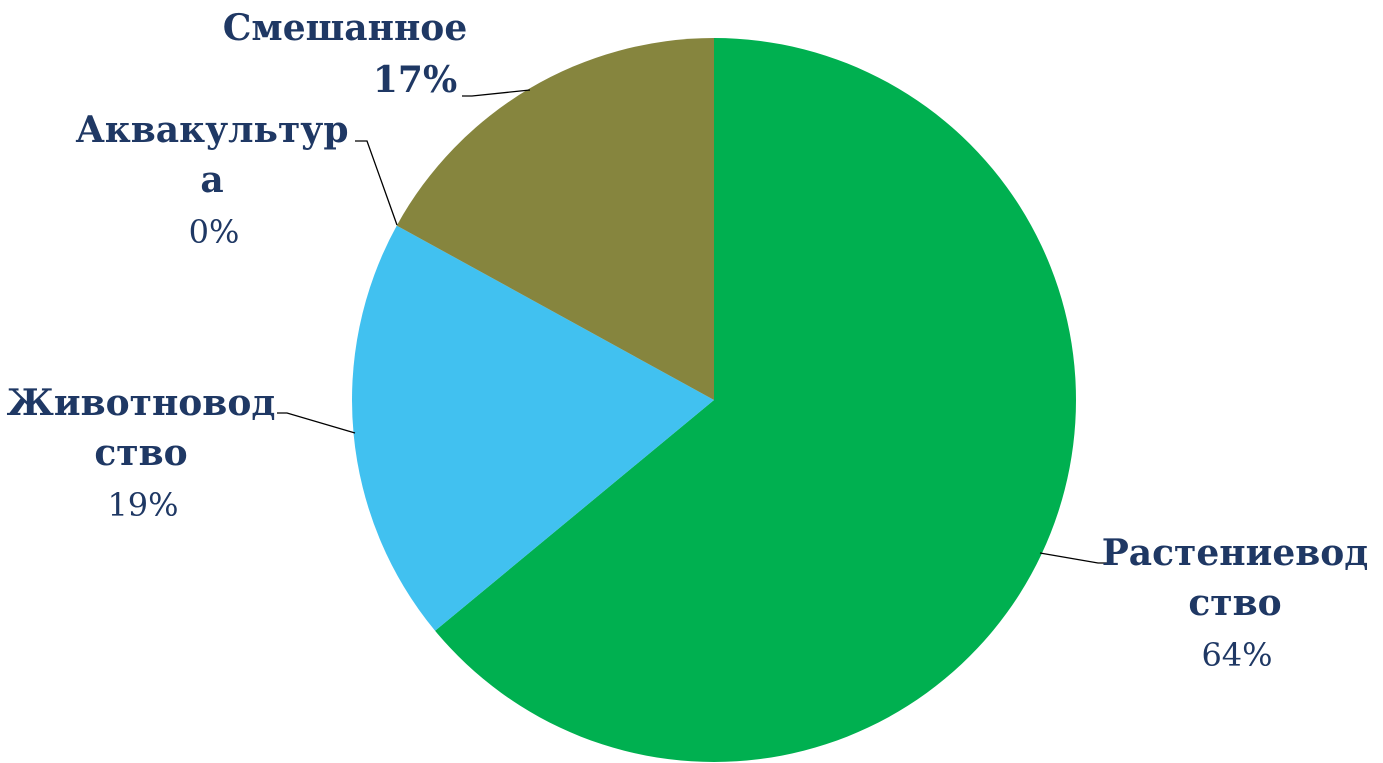 The height and width of the screenshot is (763, 1383). Describe the element at coordinates (415, 80) in the screenshot. I see `label-smeshannoe-pct: 17%` at that location.